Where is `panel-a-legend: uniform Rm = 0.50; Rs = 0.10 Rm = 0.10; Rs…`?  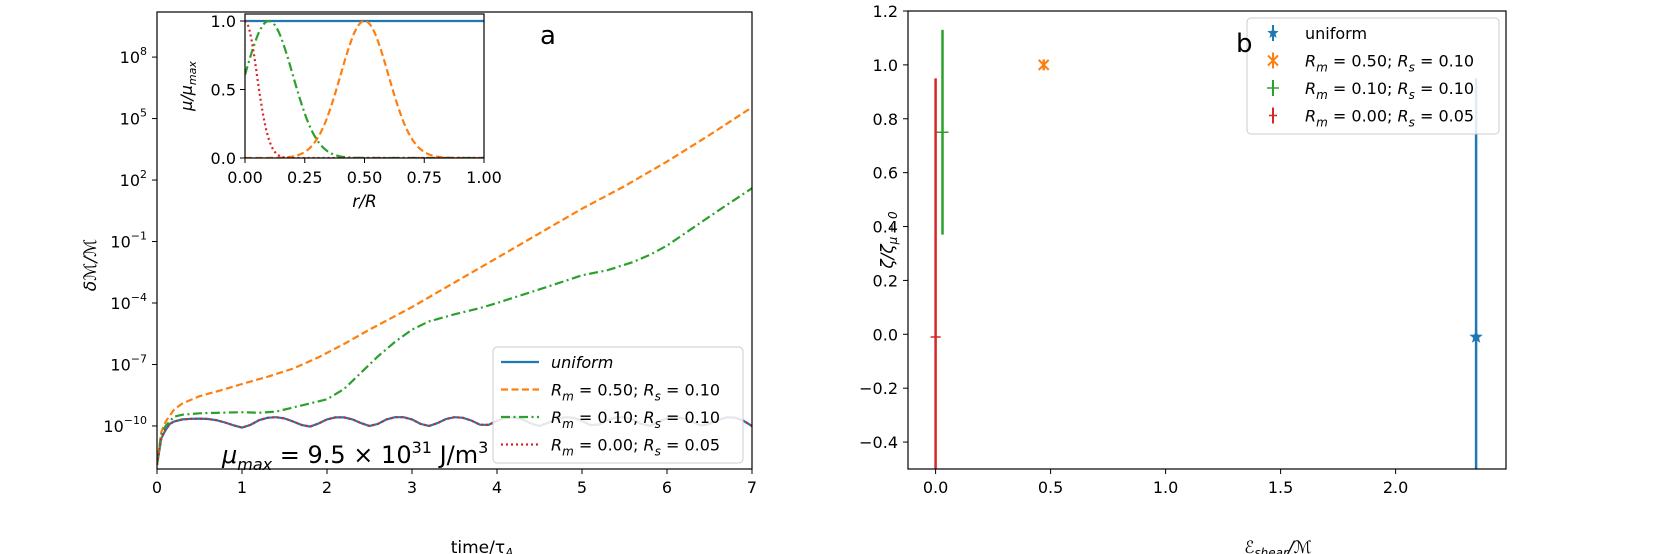
panel-a-legend: uniform Rm = 0.50; Rs = 0.10 Rm = 0.10; Rs… is located at coordinates (618, 405).